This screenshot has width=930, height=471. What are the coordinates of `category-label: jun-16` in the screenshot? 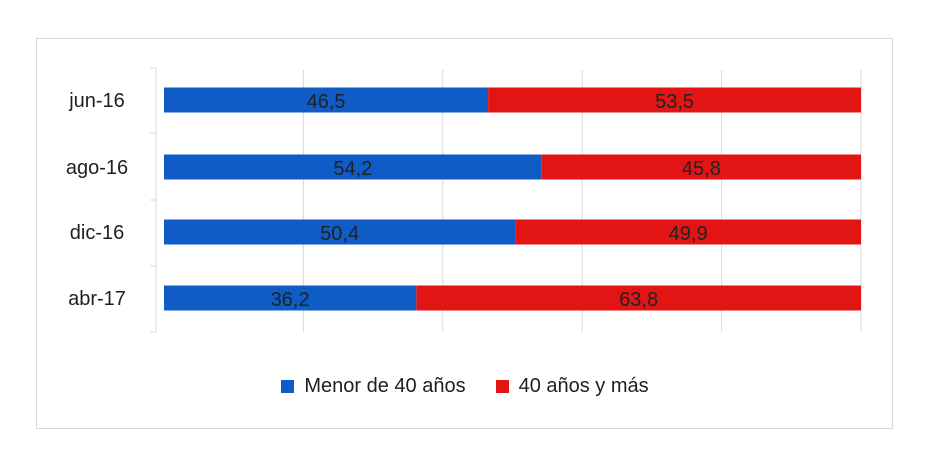 It's located at (96, 101).